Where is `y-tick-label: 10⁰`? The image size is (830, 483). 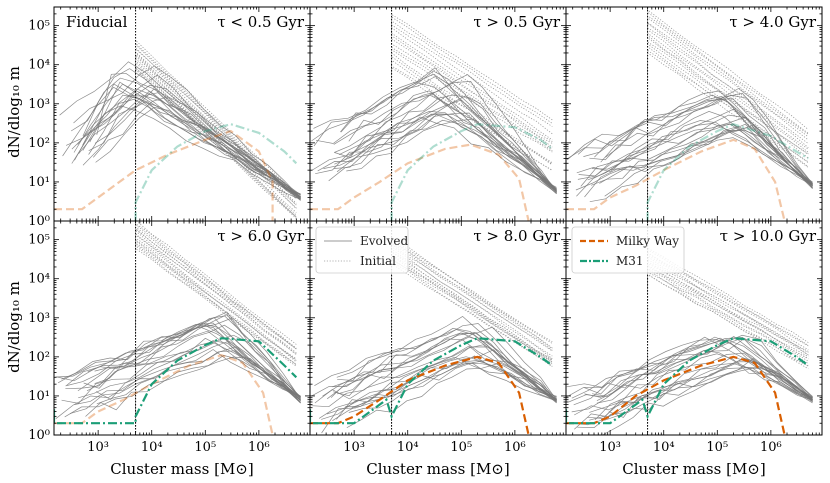
y-tick-label: 10⁰ is located at coordinates (39, 435).